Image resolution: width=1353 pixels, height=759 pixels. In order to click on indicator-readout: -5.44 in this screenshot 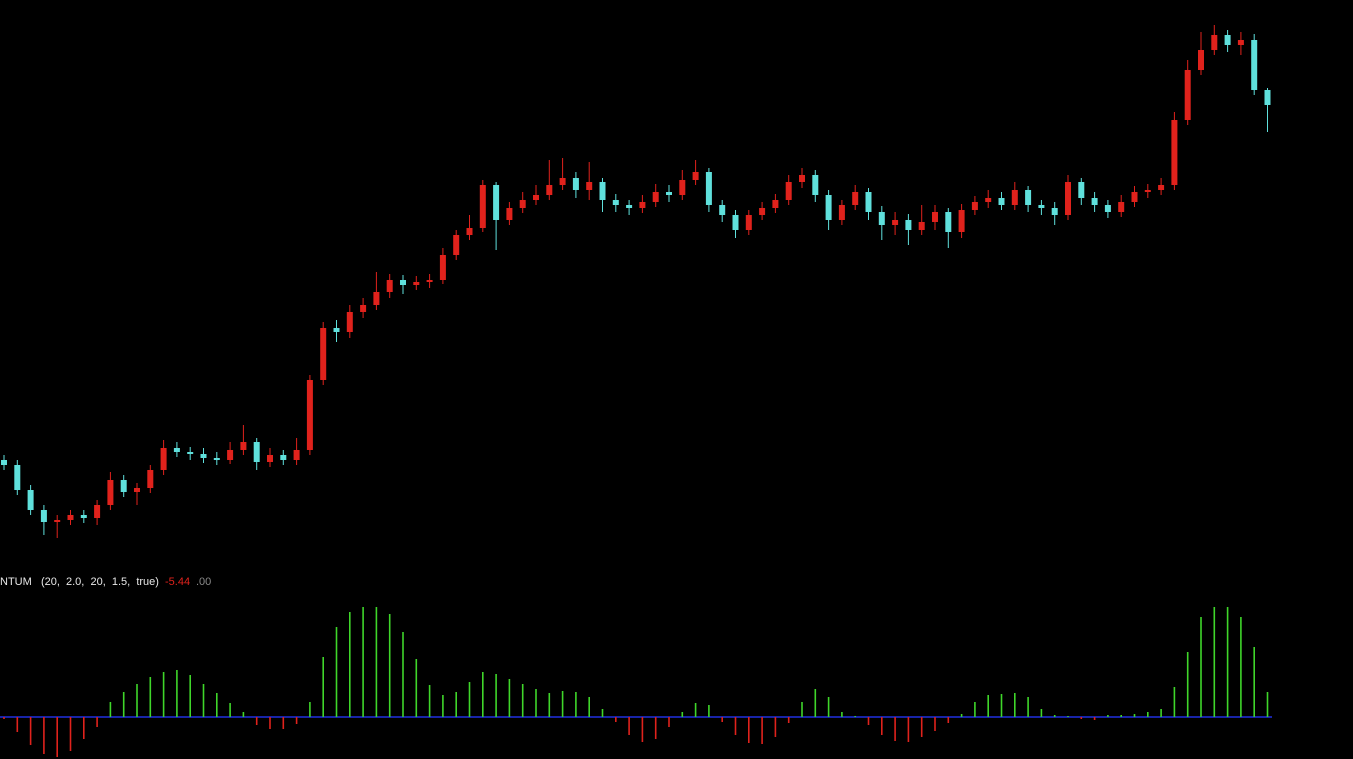, I will do `click(177, 582)`.